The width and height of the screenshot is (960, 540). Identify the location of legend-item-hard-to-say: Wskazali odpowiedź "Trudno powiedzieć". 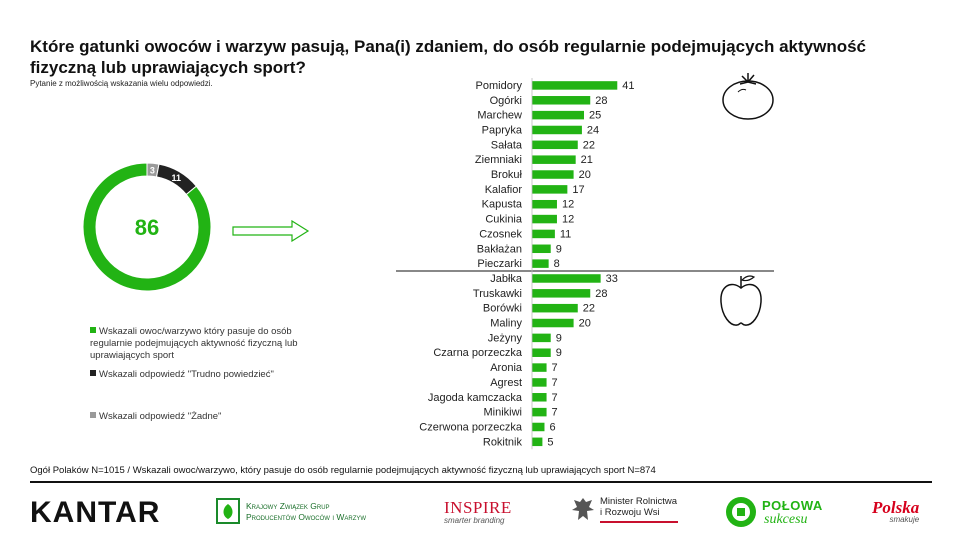
(210, 375).